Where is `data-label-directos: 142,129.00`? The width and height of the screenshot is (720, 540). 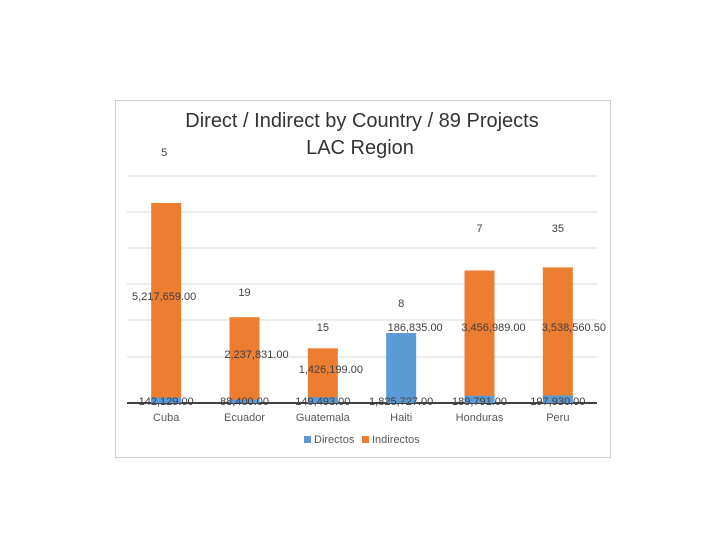
data-label-directos: 142,129.00 is located at coordinates (166, 402).